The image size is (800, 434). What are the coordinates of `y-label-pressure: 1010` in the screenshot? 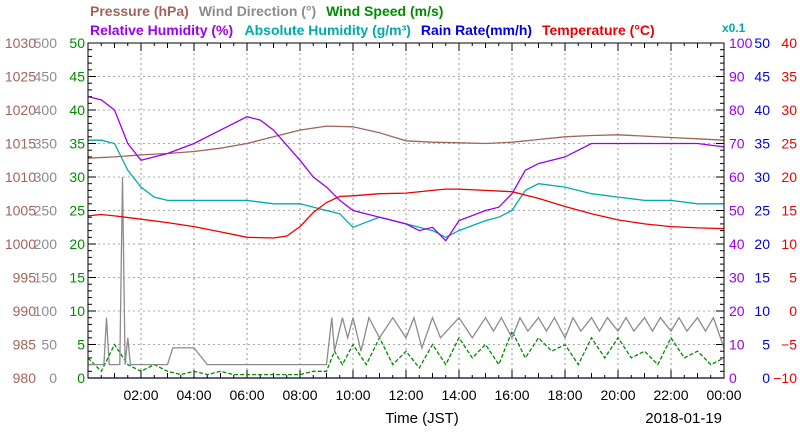 It's located at (20, 177).